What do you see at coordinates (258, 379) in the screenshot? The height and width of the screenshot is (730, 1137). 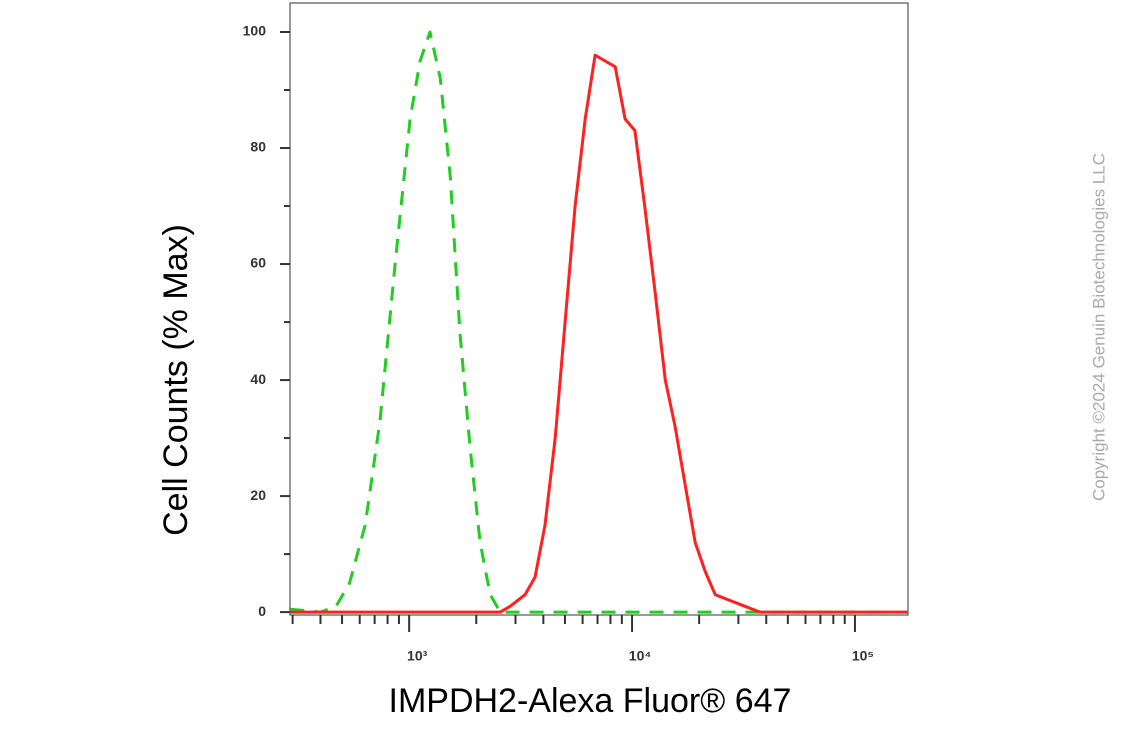 I see `y-tick-label: 40` at bounding box center [258, 379].